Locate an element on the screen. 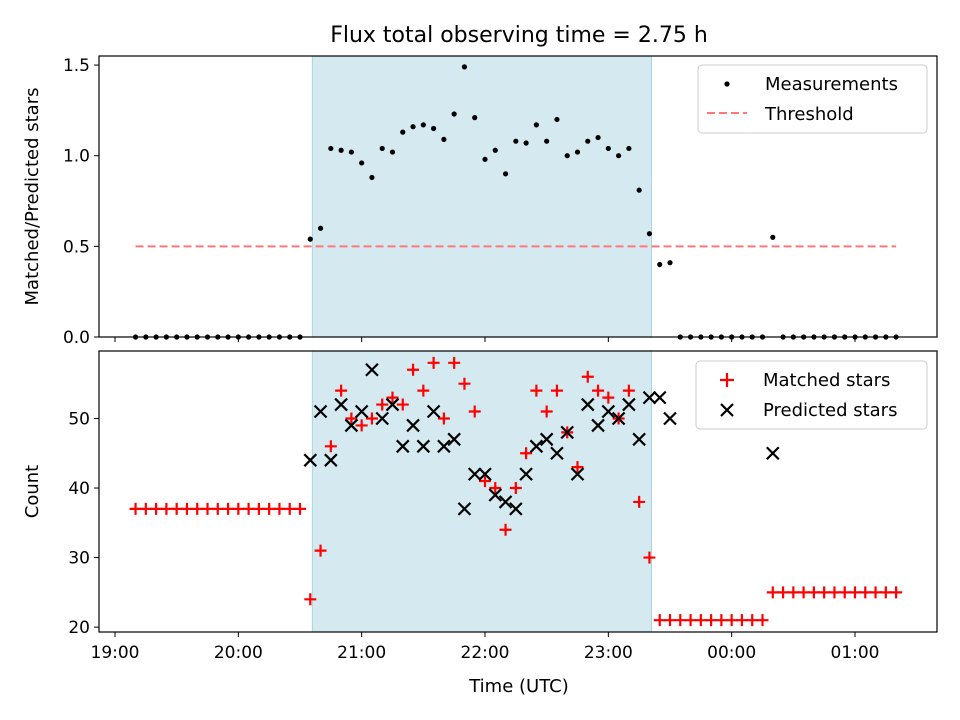 The height and width of the screenshot is (720, 960). y-tick-label: 0.5 is located at coordinates (76, 247).